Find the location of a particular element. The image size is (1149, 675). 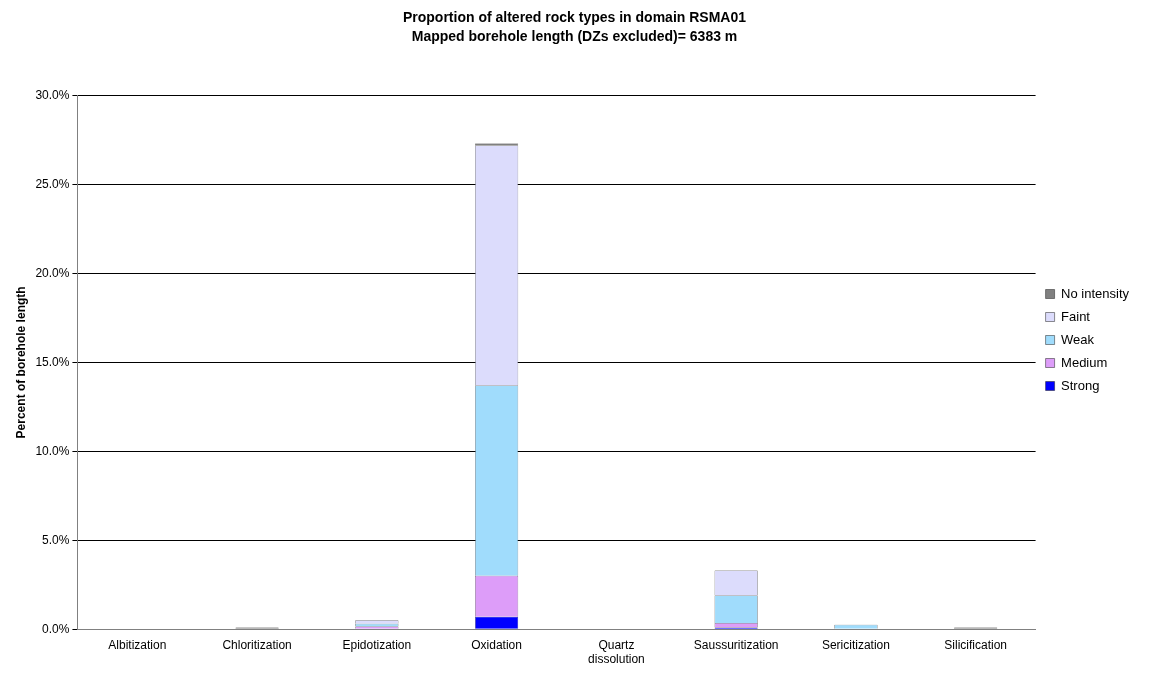

y-tick-label: 20.0% is located at coordinates (52, 272).